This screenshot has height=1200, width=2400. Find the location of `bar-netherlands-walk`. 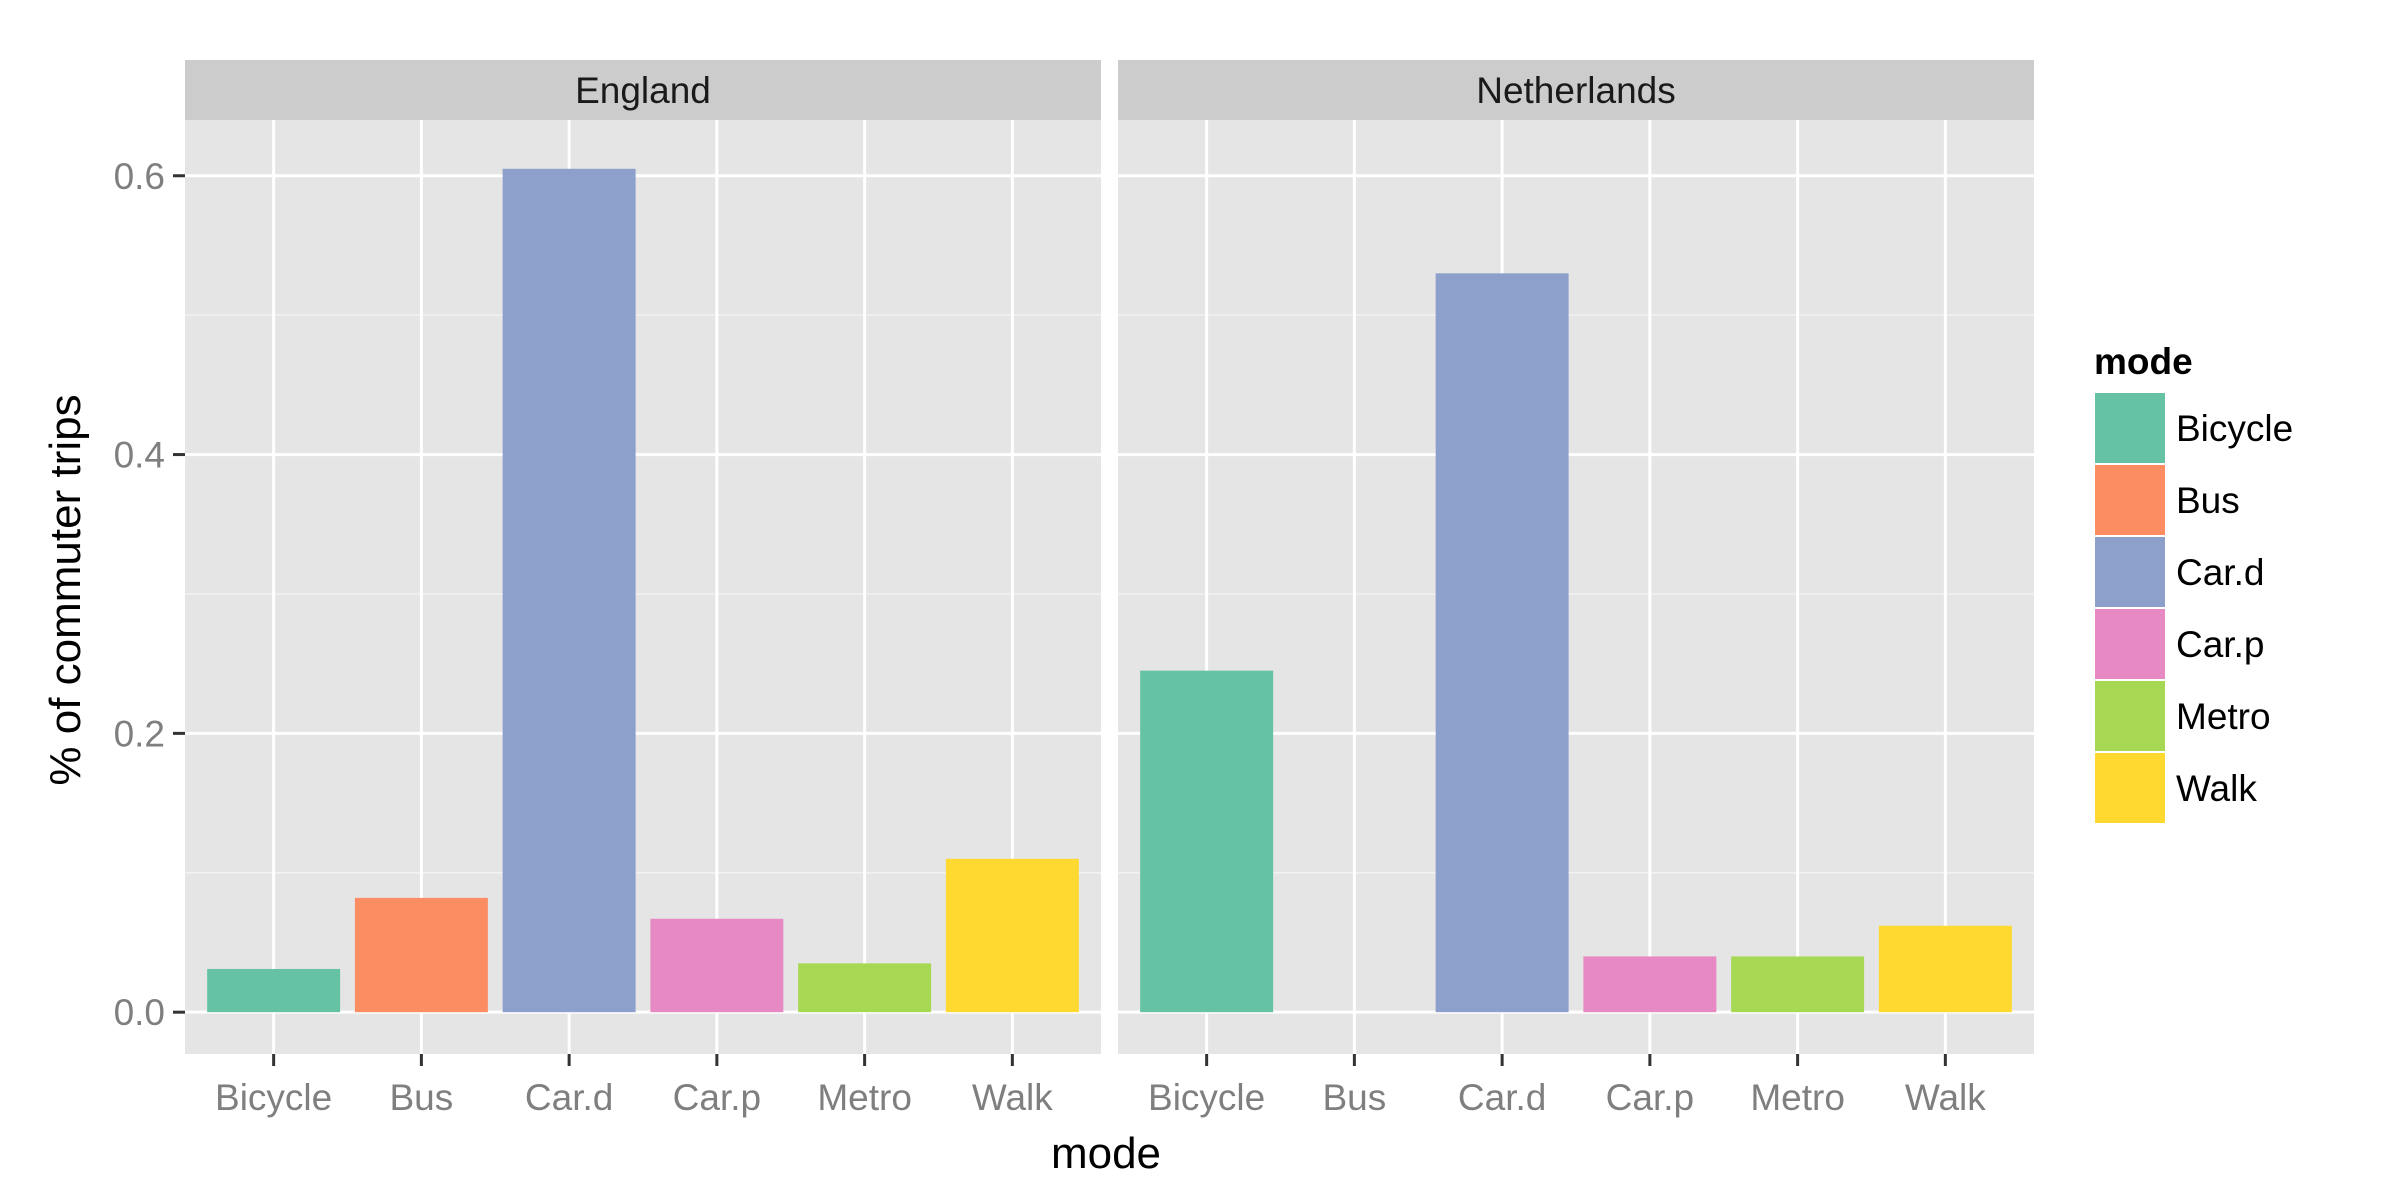

bar-netherlands-walk is located at coordinates (1945, 969).